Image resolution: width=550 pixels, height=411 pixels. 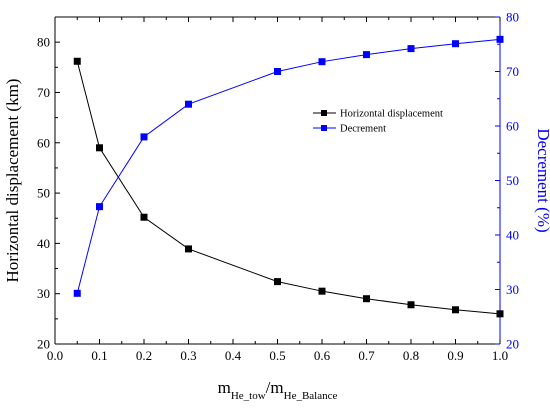 What do you see at coordinates (43, 193) in the screenshot?
I see `y-tick-label: 50` at bounding box center [43, 193].